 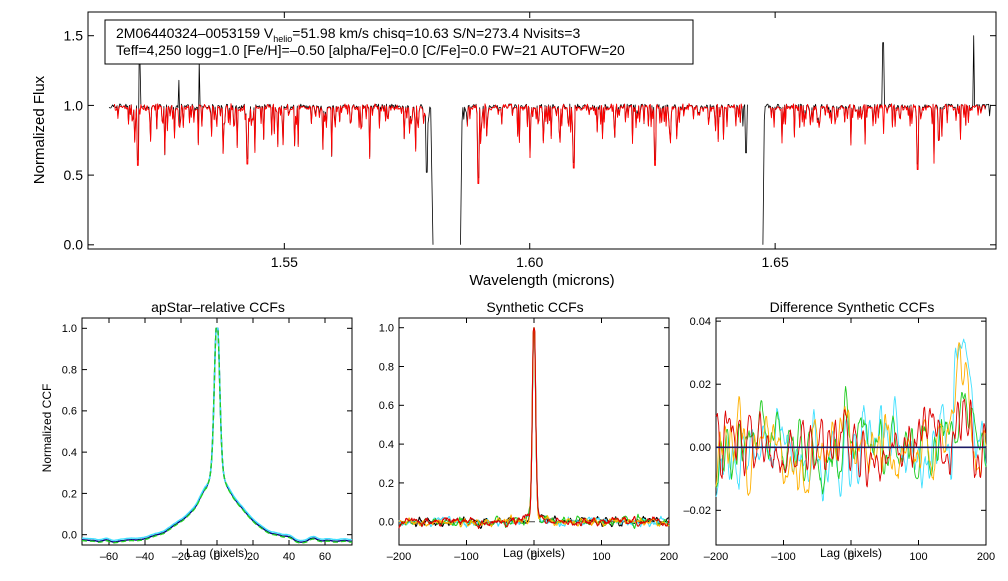 What do you see at coordinates (529, 262) in the screenshot?
I see `spectrum-xtick-label: 1.60` at bounding box center [529, 262].